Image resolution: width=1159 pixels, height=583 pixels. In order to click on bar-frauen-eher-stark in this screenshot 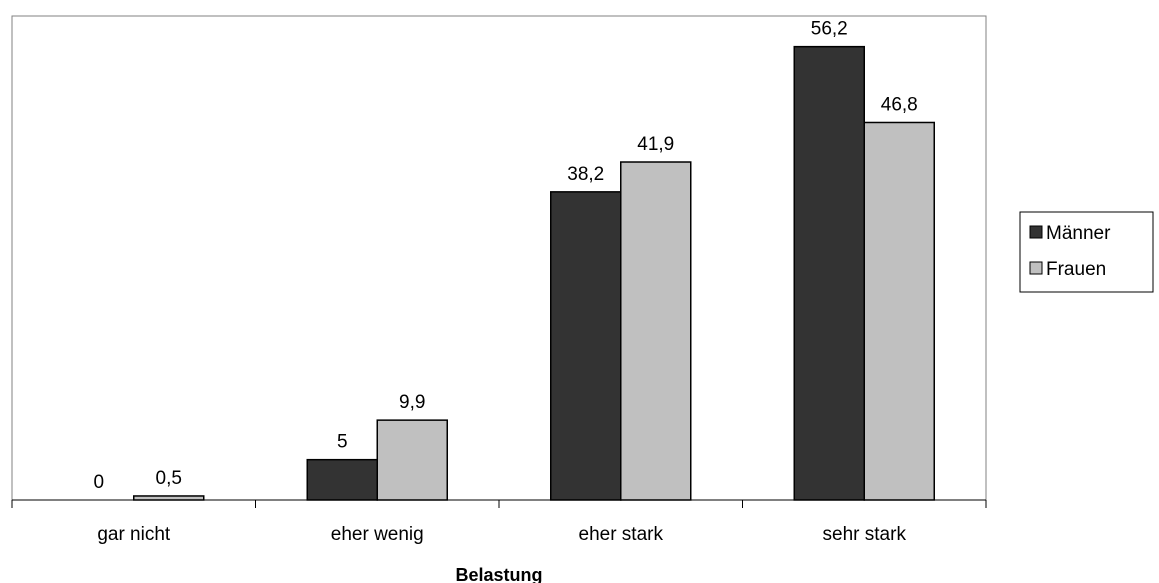, I will do `click(656, 331)`.